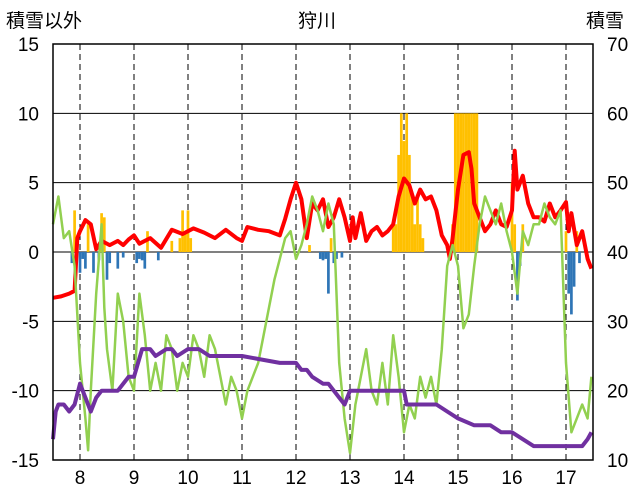 This screenshot has width=636, height=501. Describe the element at coordinates (33, 253) in the screenshot. I see `y-tick-label-left: 0` at that location.